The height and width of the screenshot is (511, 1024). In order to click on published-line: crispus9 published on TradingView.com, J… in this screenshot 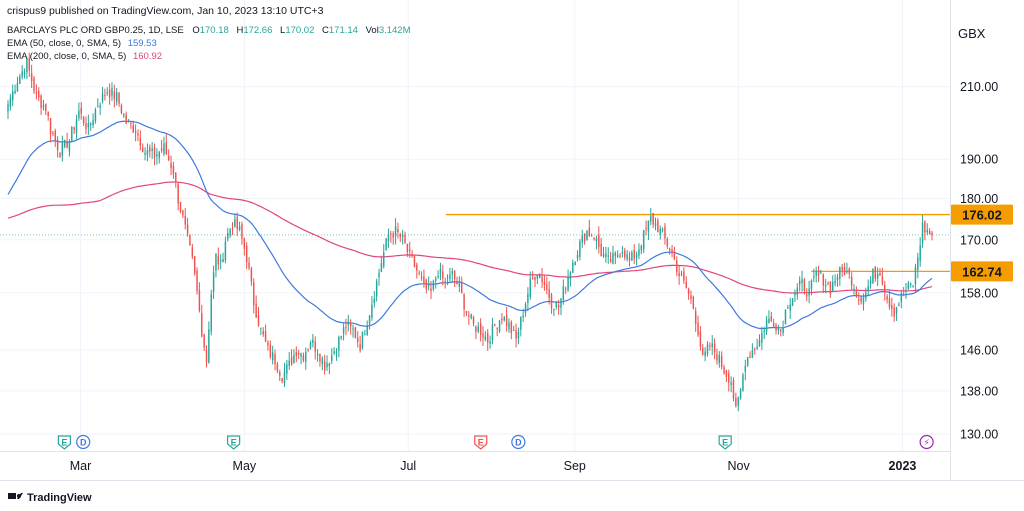, I will do `click(165, 11)`.